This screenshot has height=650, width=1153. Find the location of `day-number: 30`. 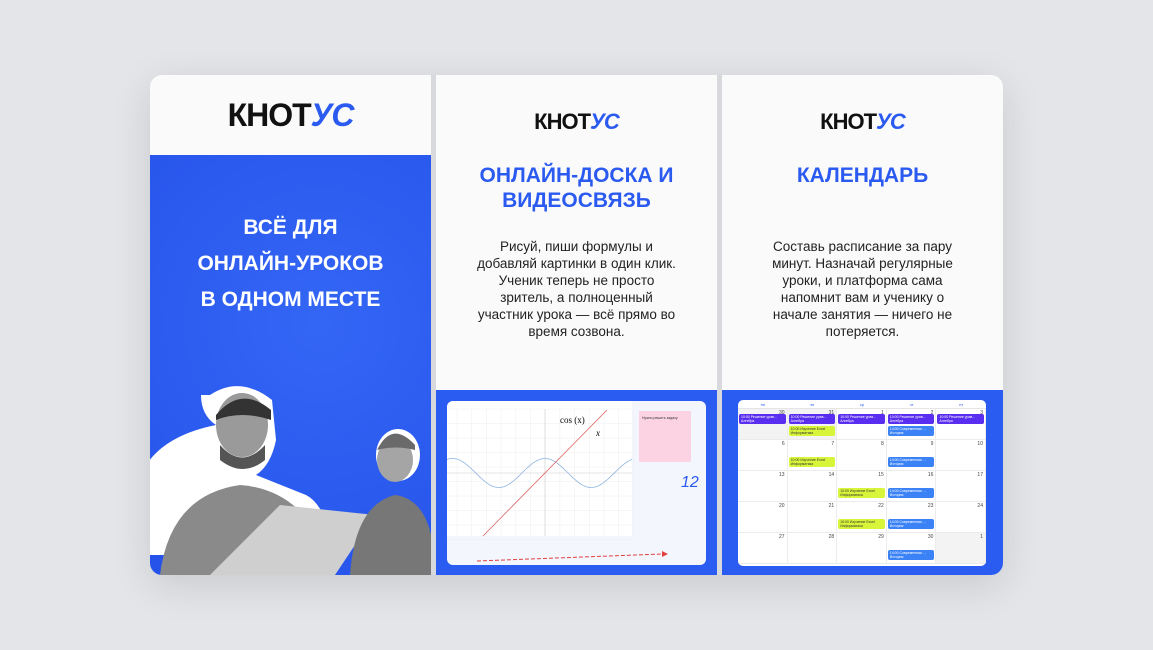

day-number: 30 is located at coordinates (782, 413).